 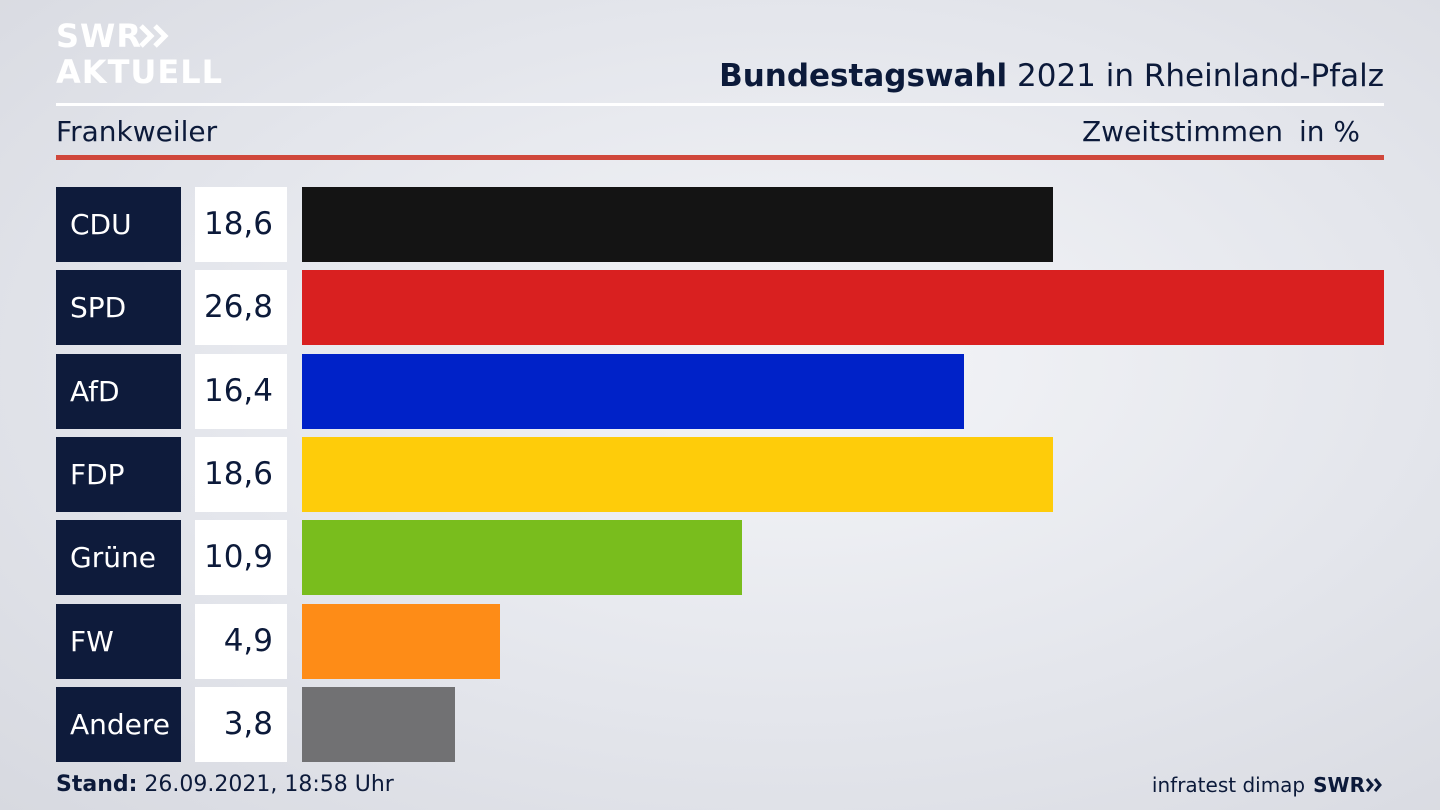 What do you see at coordinates (1182, 131) in the screenshot?
I see `measure-label: Zweitstimmen` at bounding box center [1182, 131].